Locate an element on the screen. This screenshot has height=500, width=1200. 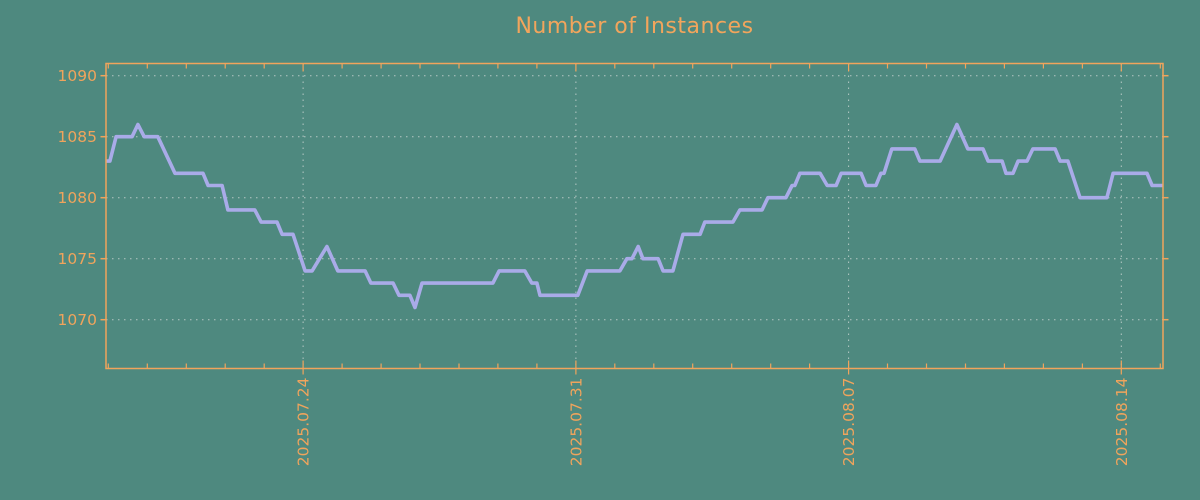
x-tick-label: 2025.08.07 is located at coordinates (849, 422).